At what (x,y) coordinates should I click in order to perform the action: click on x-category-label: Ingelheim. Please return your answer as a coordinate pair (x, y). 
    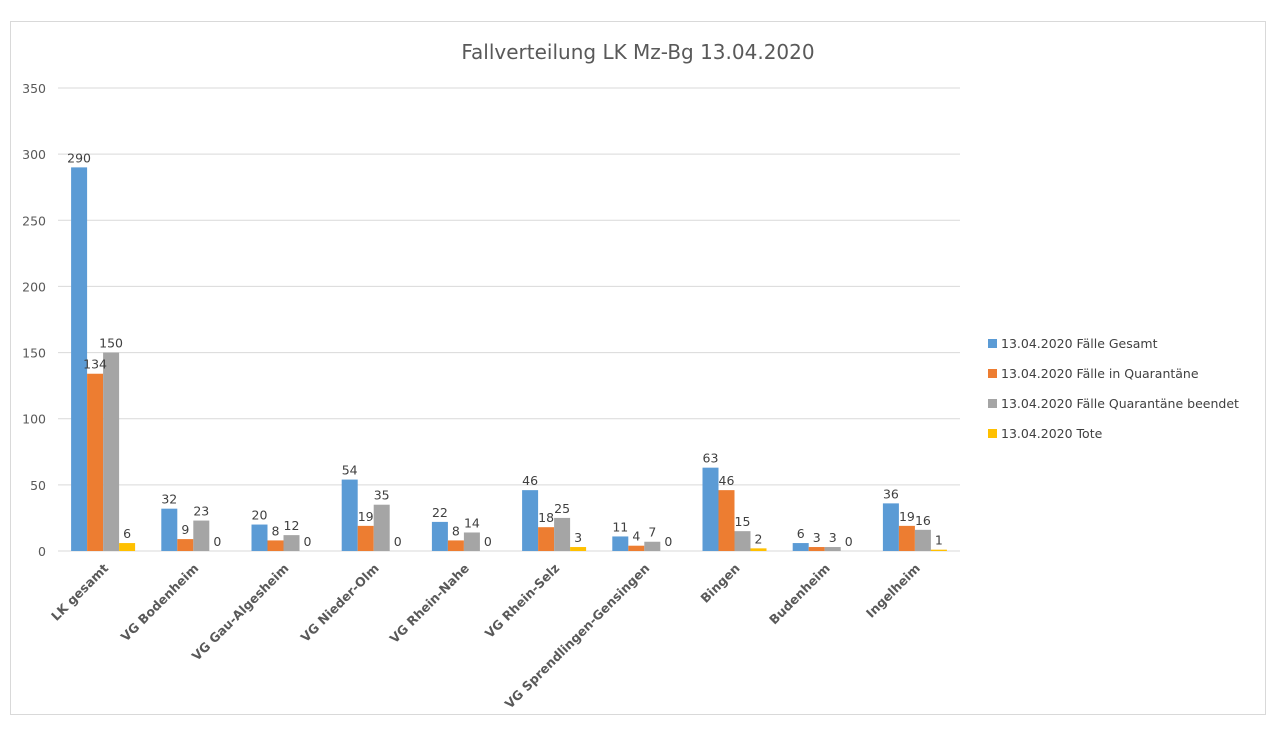
    Looking at the image, I should click on (893, 591).